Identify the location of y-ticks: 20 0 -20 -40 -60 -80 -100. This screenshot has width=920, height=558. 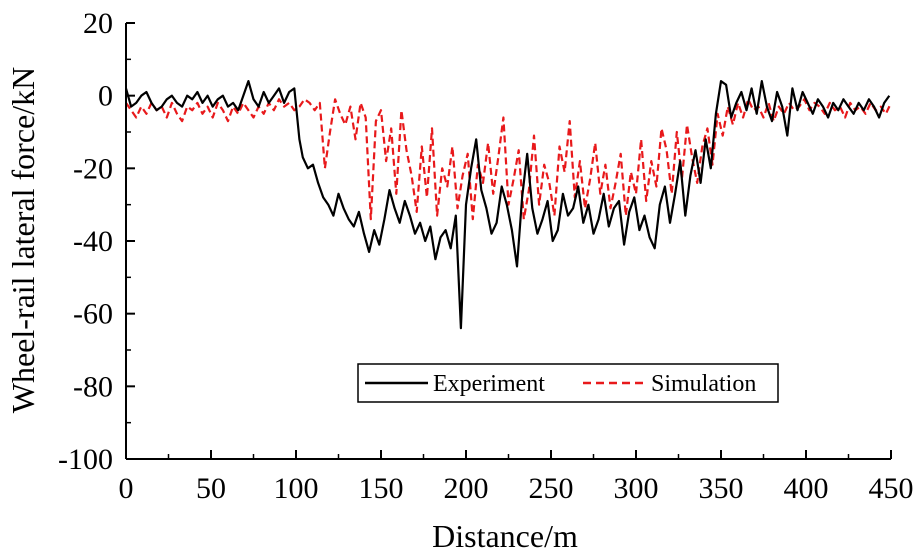
(96, 241).